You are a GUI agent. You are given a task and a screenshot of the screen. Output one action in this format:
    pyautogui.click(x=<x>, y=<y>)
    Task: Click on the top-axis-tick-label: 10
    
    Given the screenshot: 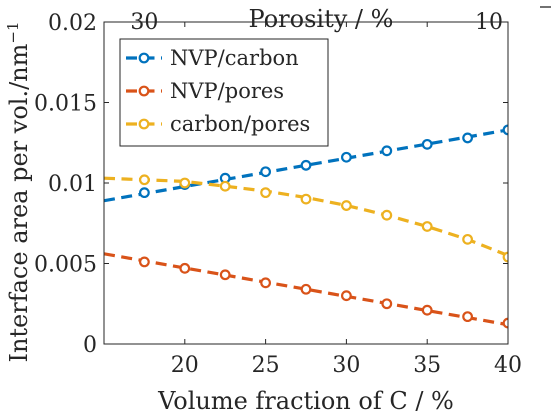 What is the action you would take?
    pyautogui.click(x=489, y=22)
    